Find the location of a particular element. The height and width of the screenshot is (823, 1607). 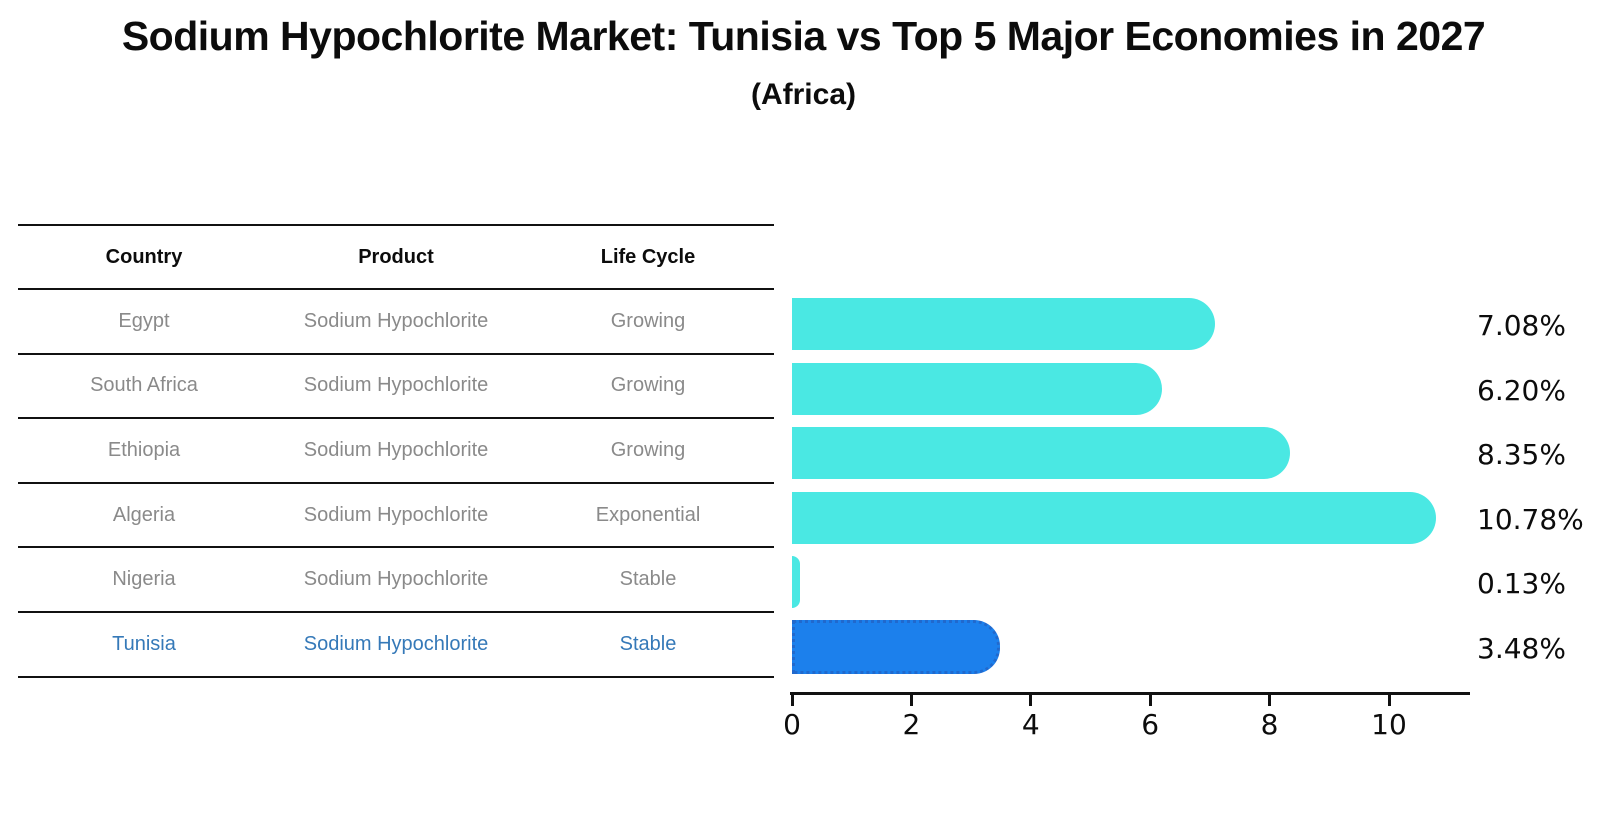

table-row-ethiopia: Ethiopia Sodium Hypochlorite Growing is located at coordinates (396, 451).